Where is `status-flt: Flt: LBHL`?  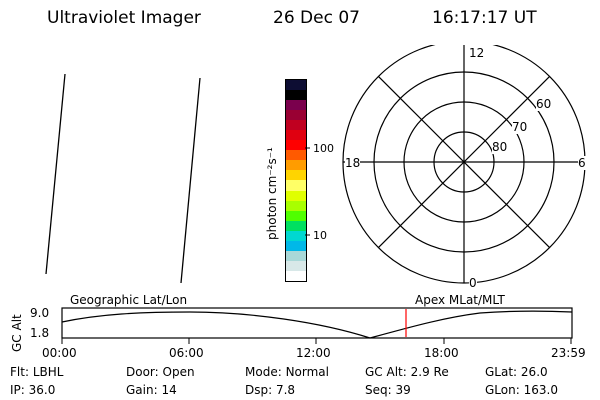 status-flt: Flt: LBHL is located at coordinates (37, 372).